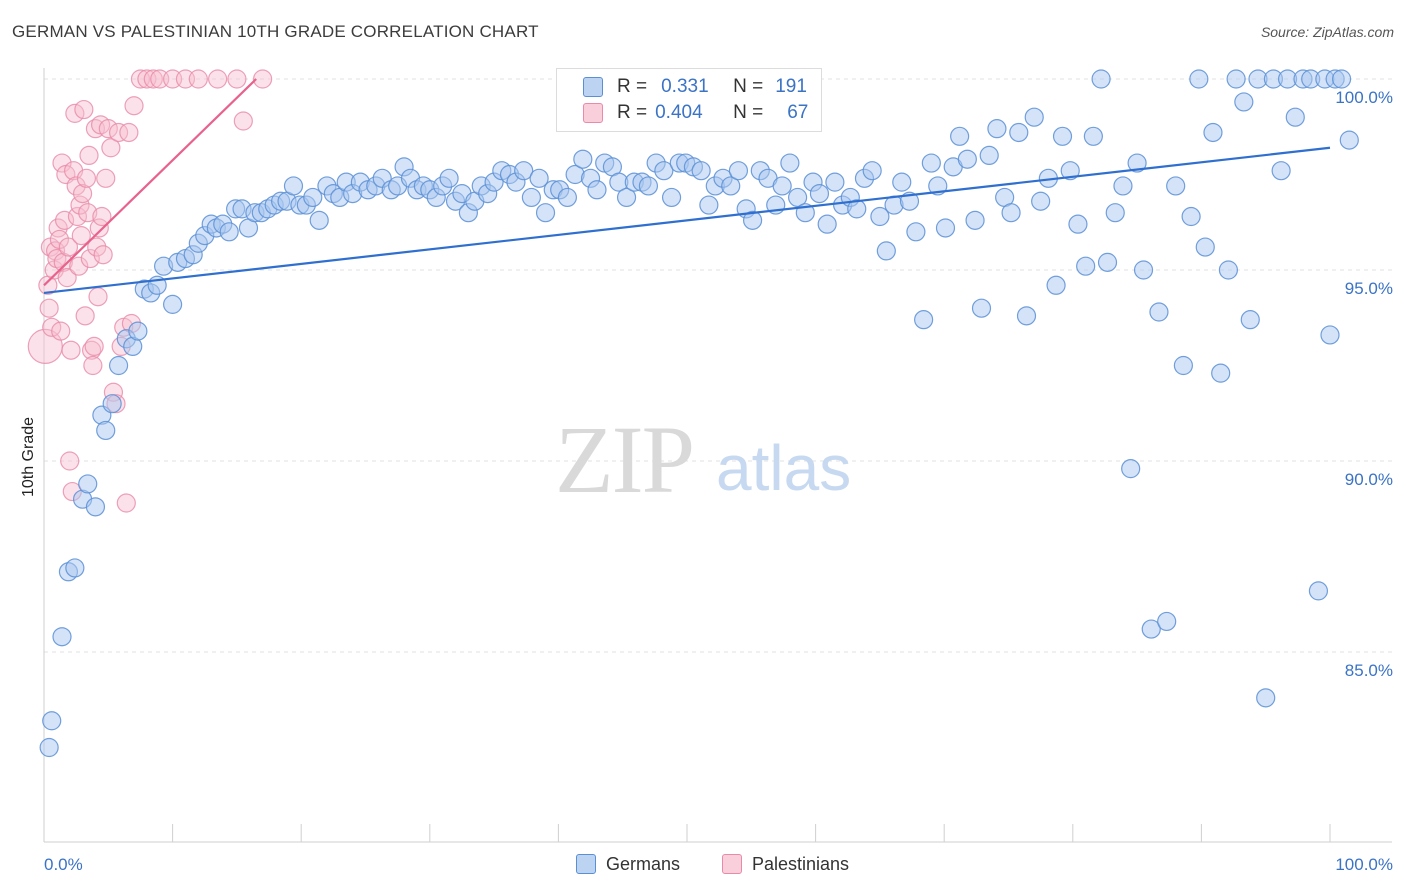  I want to click on y-tick-label: 95.0%, so click(1369, 288).